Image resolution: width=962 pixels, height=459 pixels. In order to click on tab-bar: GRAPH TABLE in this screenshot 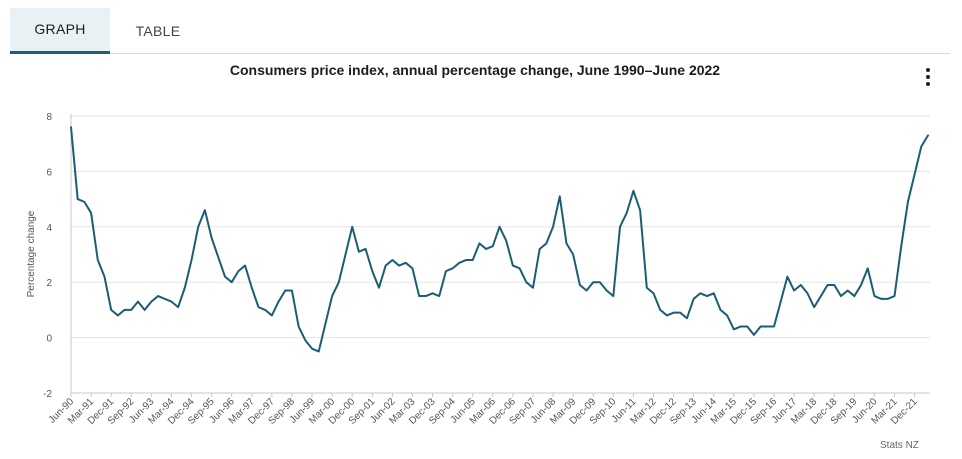, I will do `click(480, 27)`.